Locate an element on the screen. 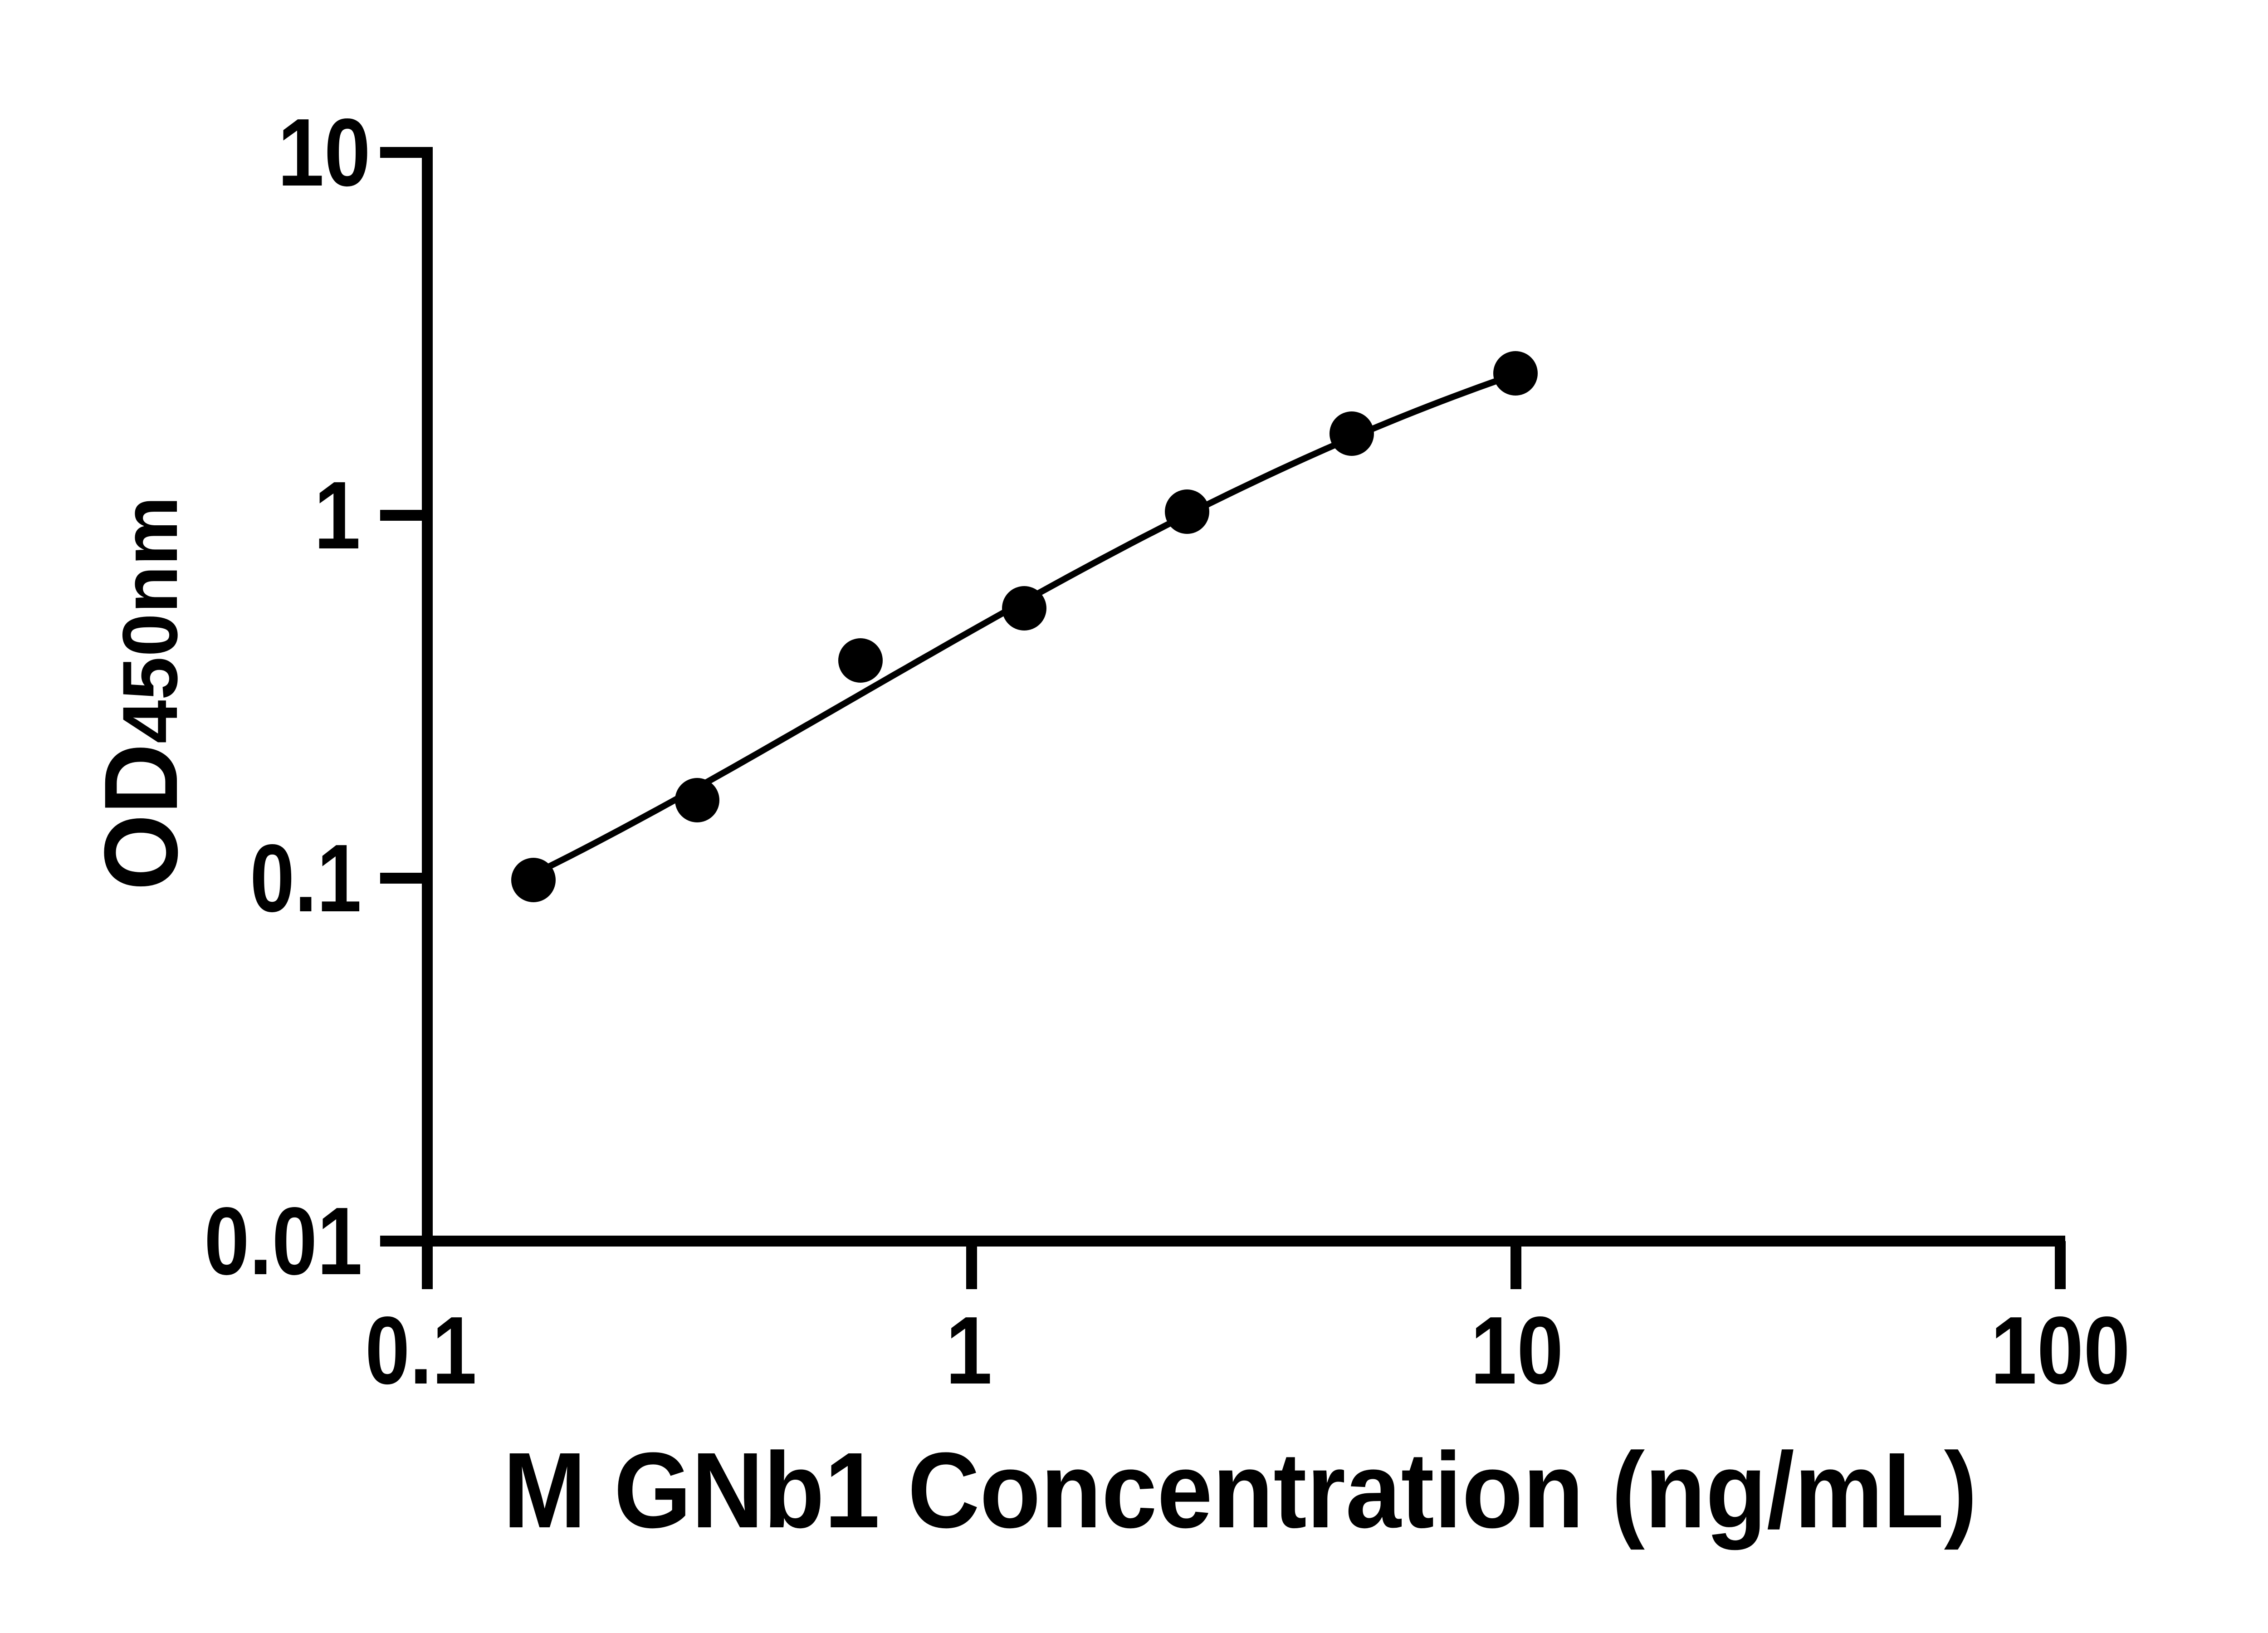 Image resolution: width=2268 pixels, height=1633 pixels. svg-text: M GNb1 Concentration (ng/mL) is located at coordinates (1240, 1490).